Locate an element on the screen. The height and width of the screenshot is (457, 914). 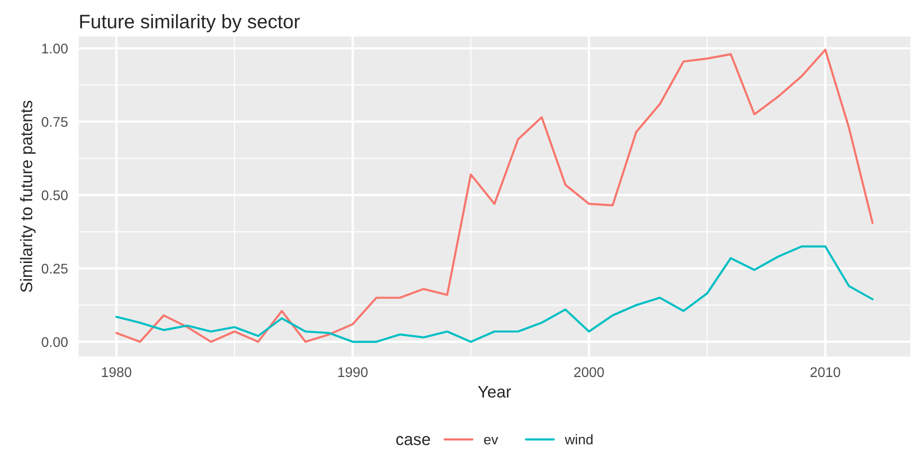
y-tick-label: 0.00 is located at coordinates (55, 342).